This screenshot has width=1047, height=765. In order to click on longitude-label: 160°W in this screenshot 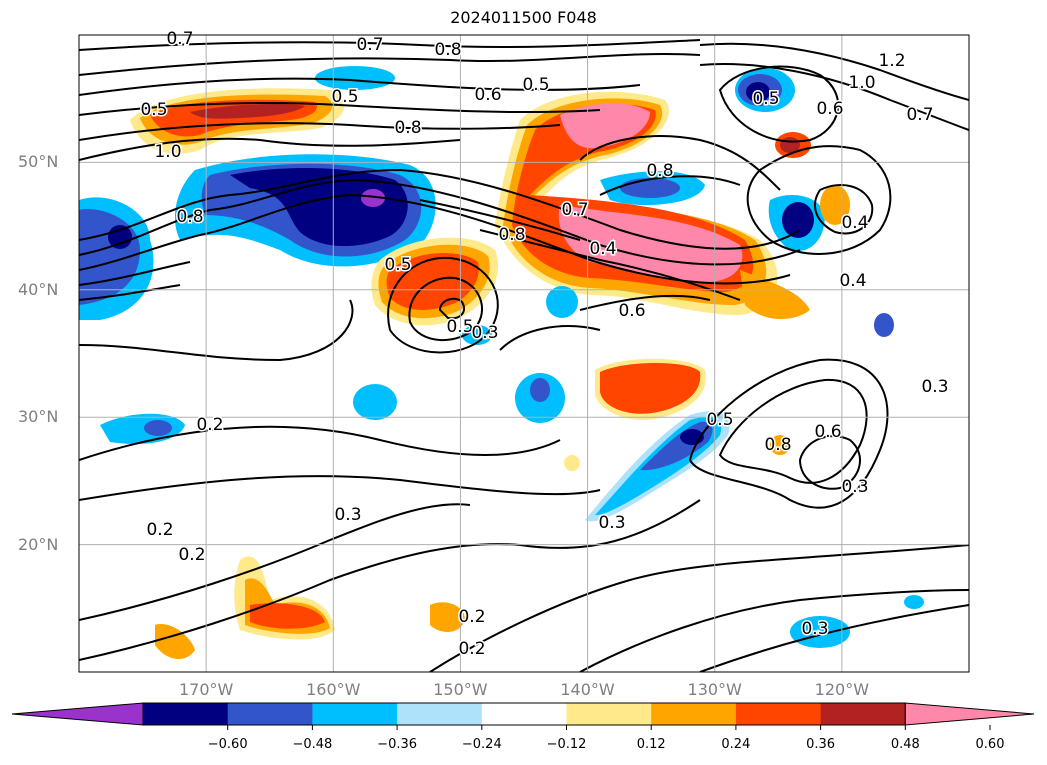, I will do `click(333, 689)`.